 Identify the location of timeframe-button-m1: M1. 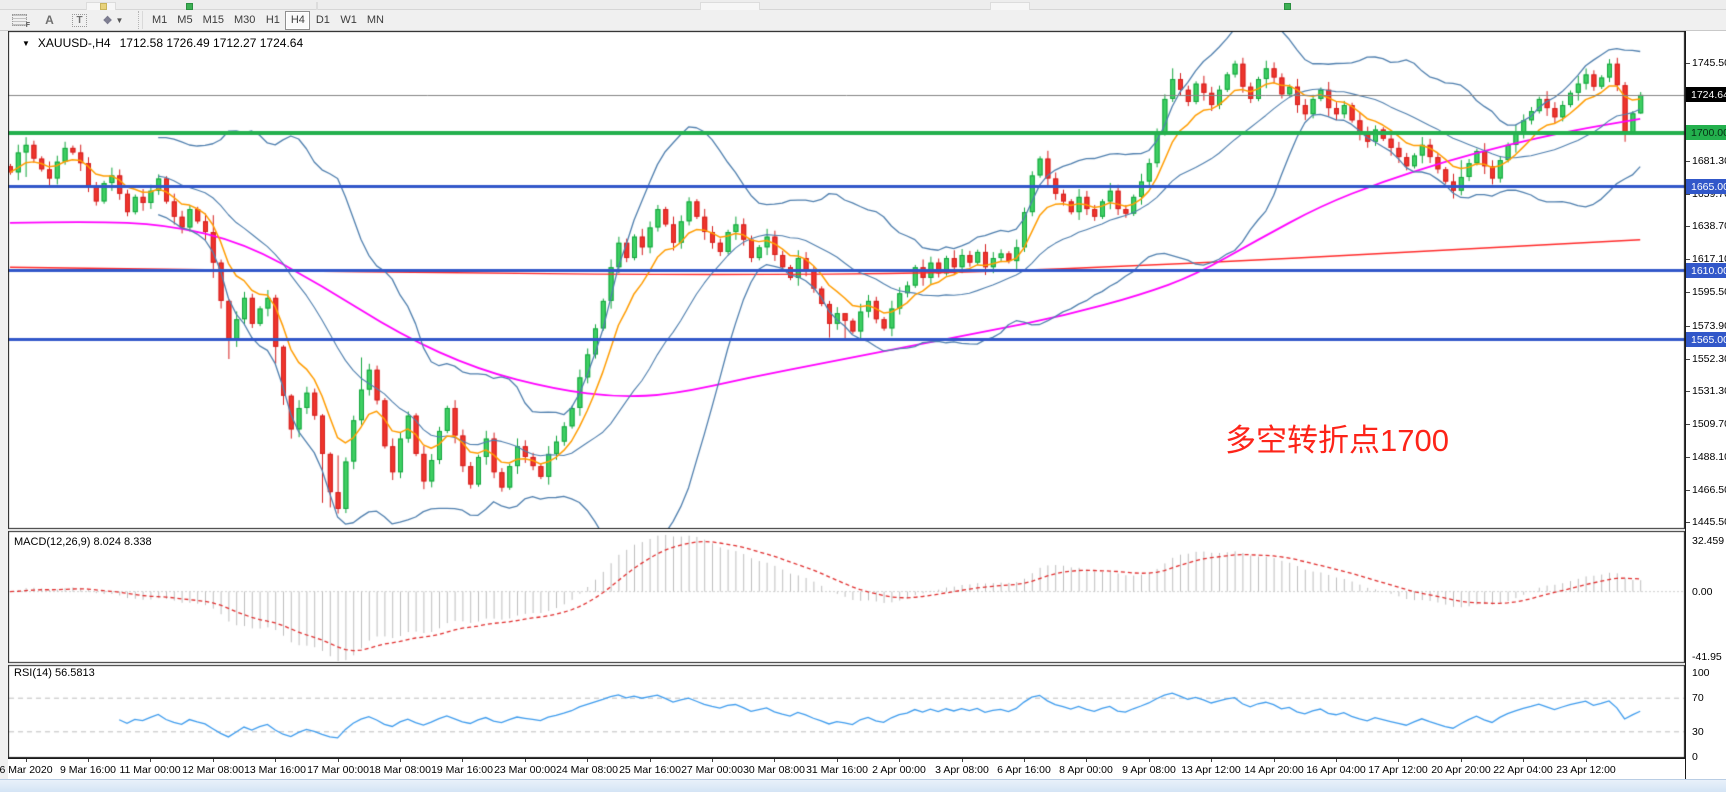
(160, 20).